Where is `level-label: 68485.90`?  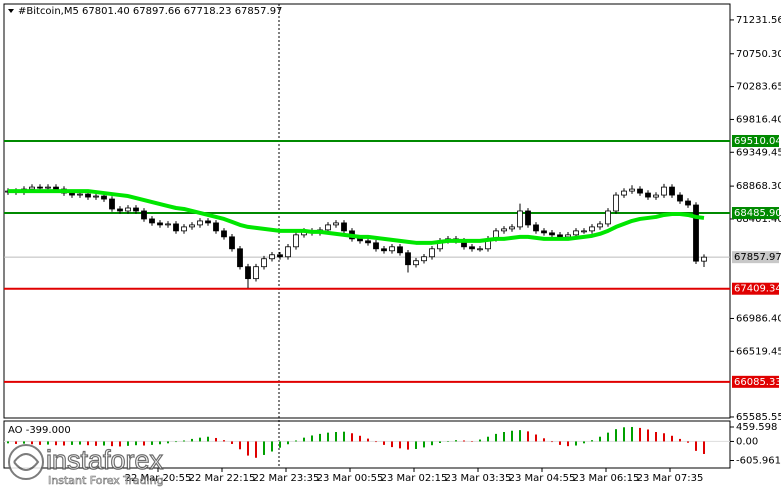 level-label: 68485.90 is located at coordinates (757, 213).